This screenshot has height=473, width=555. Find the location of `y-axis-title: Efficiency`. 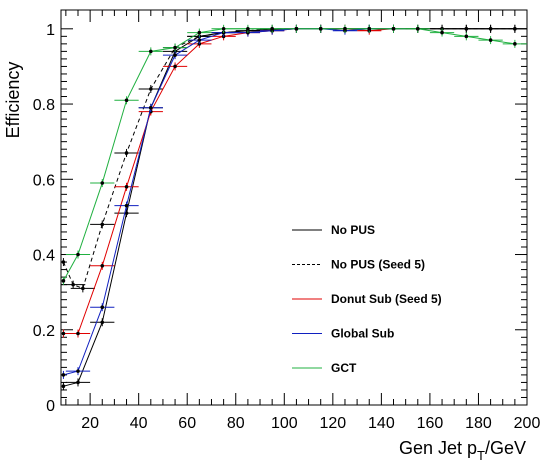

y-axis-title: Efficiency is located at coordinates (13, 100).